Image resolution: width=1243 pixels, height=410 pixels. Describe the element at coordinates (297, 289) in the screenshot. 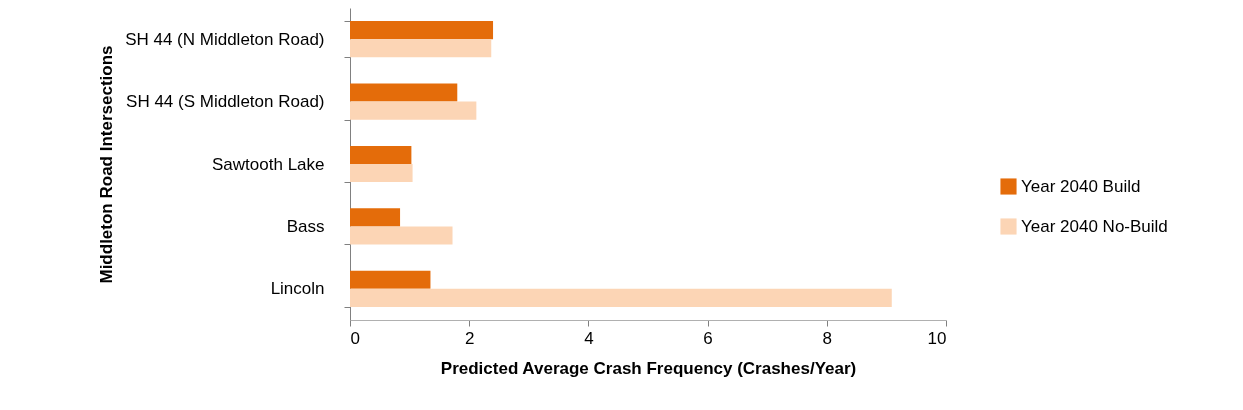

I see `y-tick-label: Lincoln` at that location.